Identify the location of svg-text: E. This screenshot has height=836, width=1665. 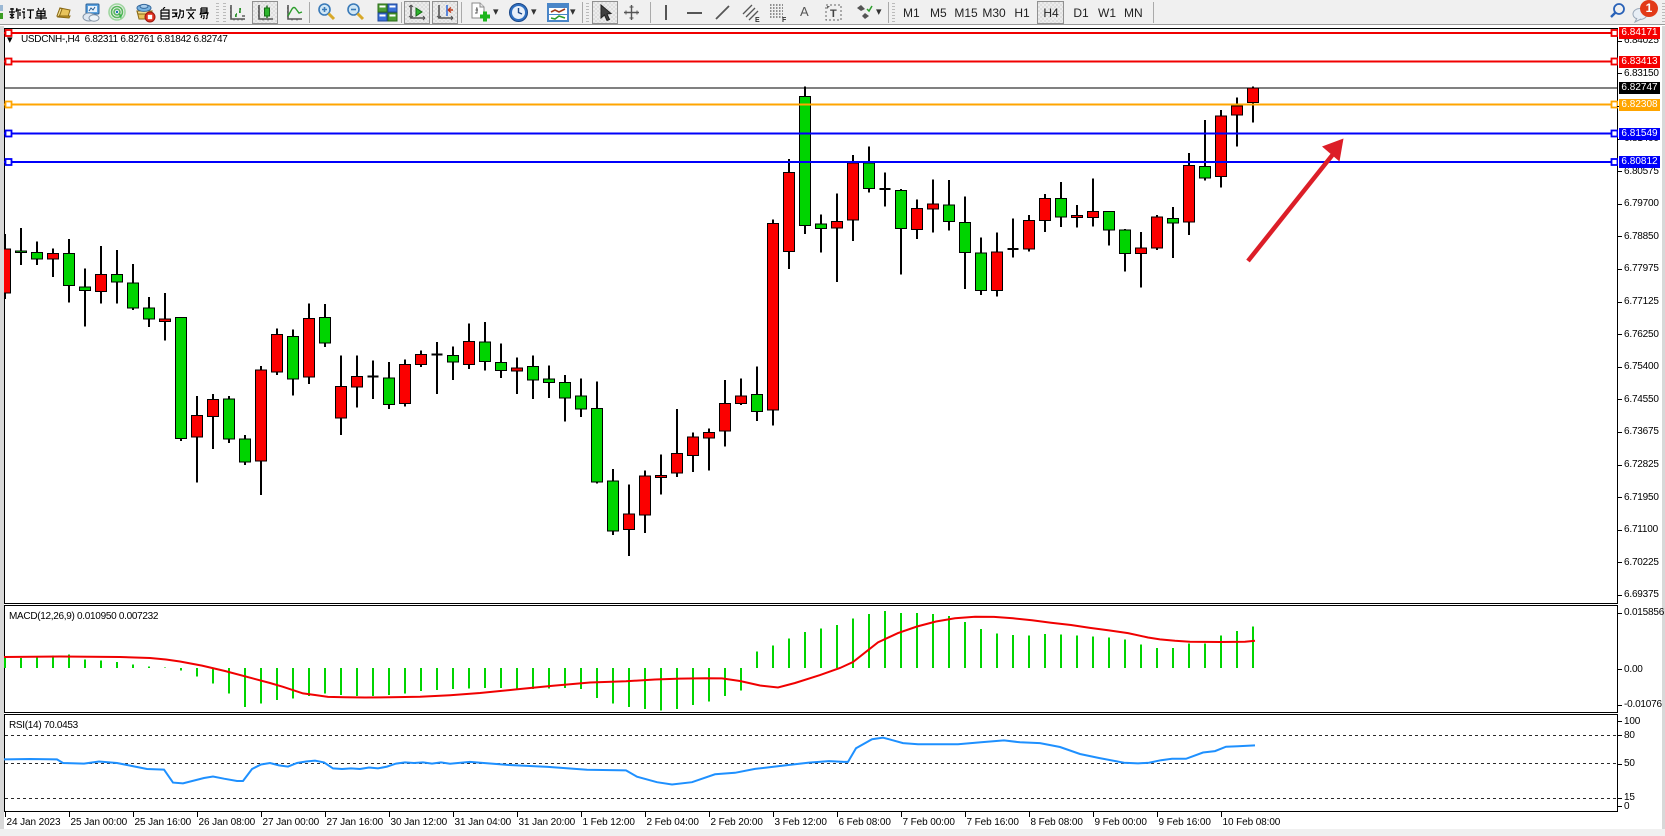
(757, 20).